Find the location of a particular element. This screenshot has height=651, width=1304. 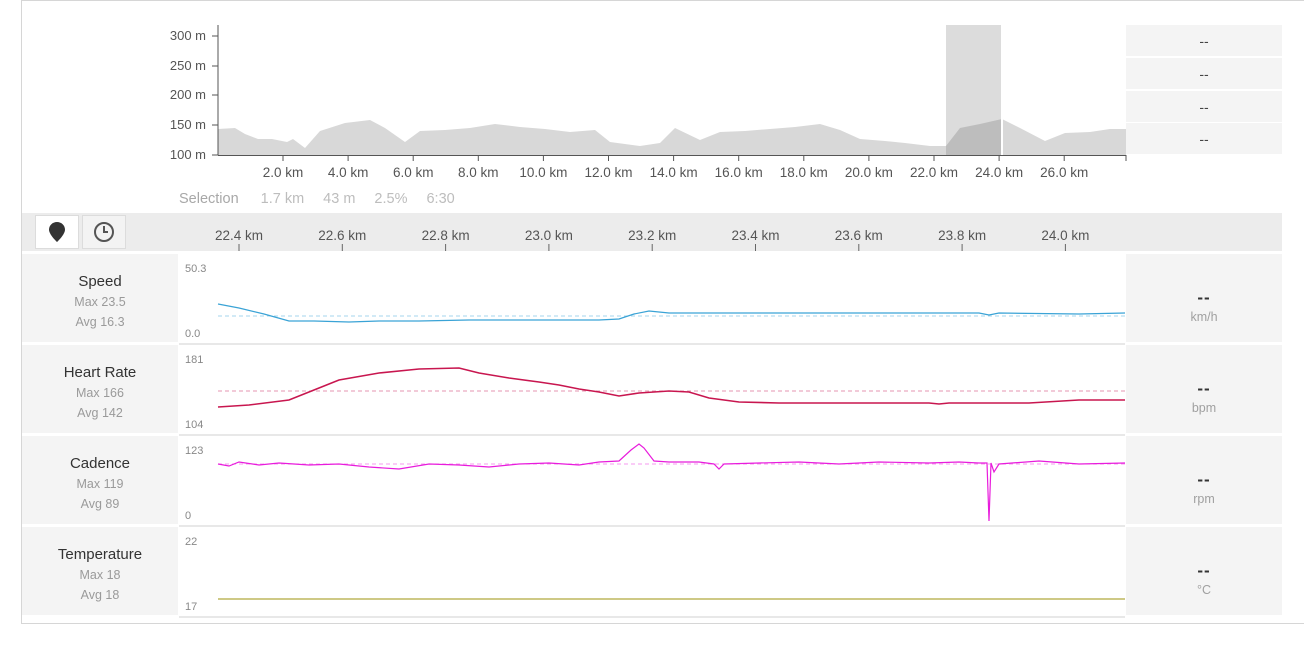

zoom-axis-tick-label: 22.8 km is located at coordinates (446, 235).